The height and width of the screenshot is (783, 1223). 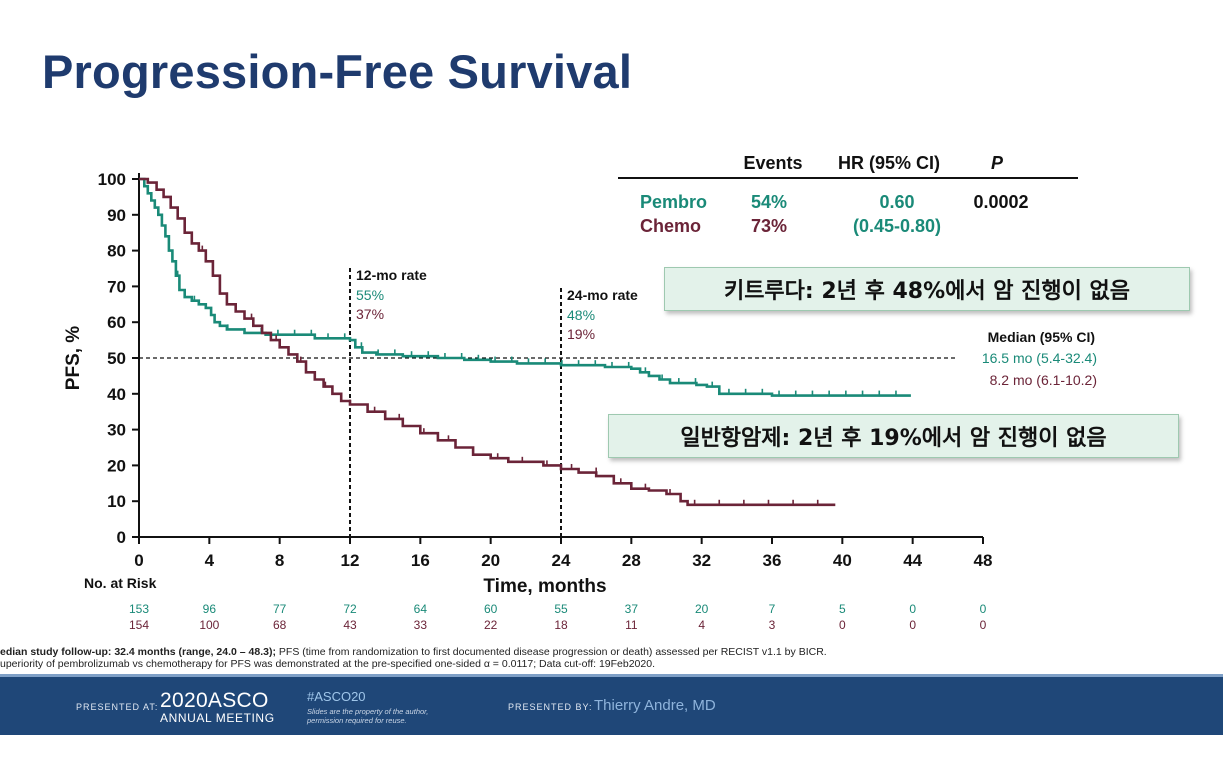 I want to click on at-risk-chemo: 100, so click(x=209, y=625).